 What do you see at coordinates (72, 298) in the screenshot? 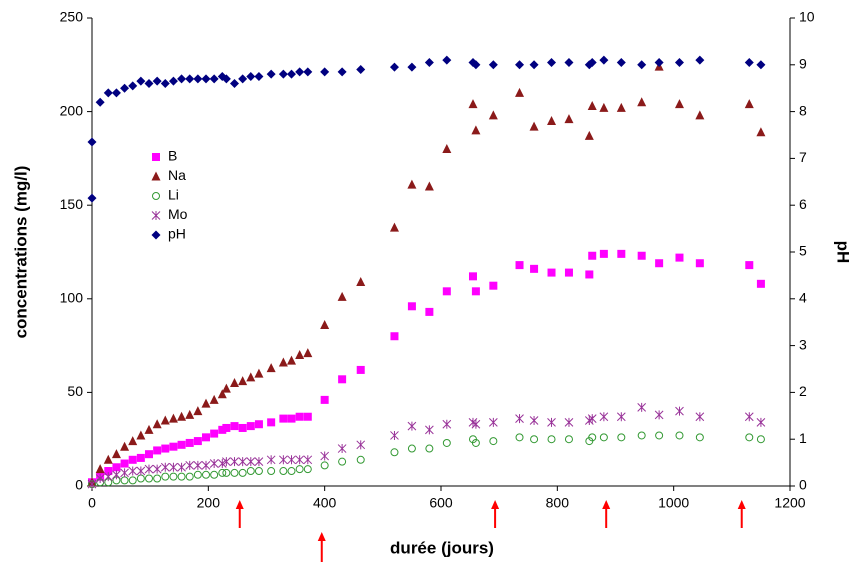
I see `y-tick-label: 100` at bounding box center [72, 298].